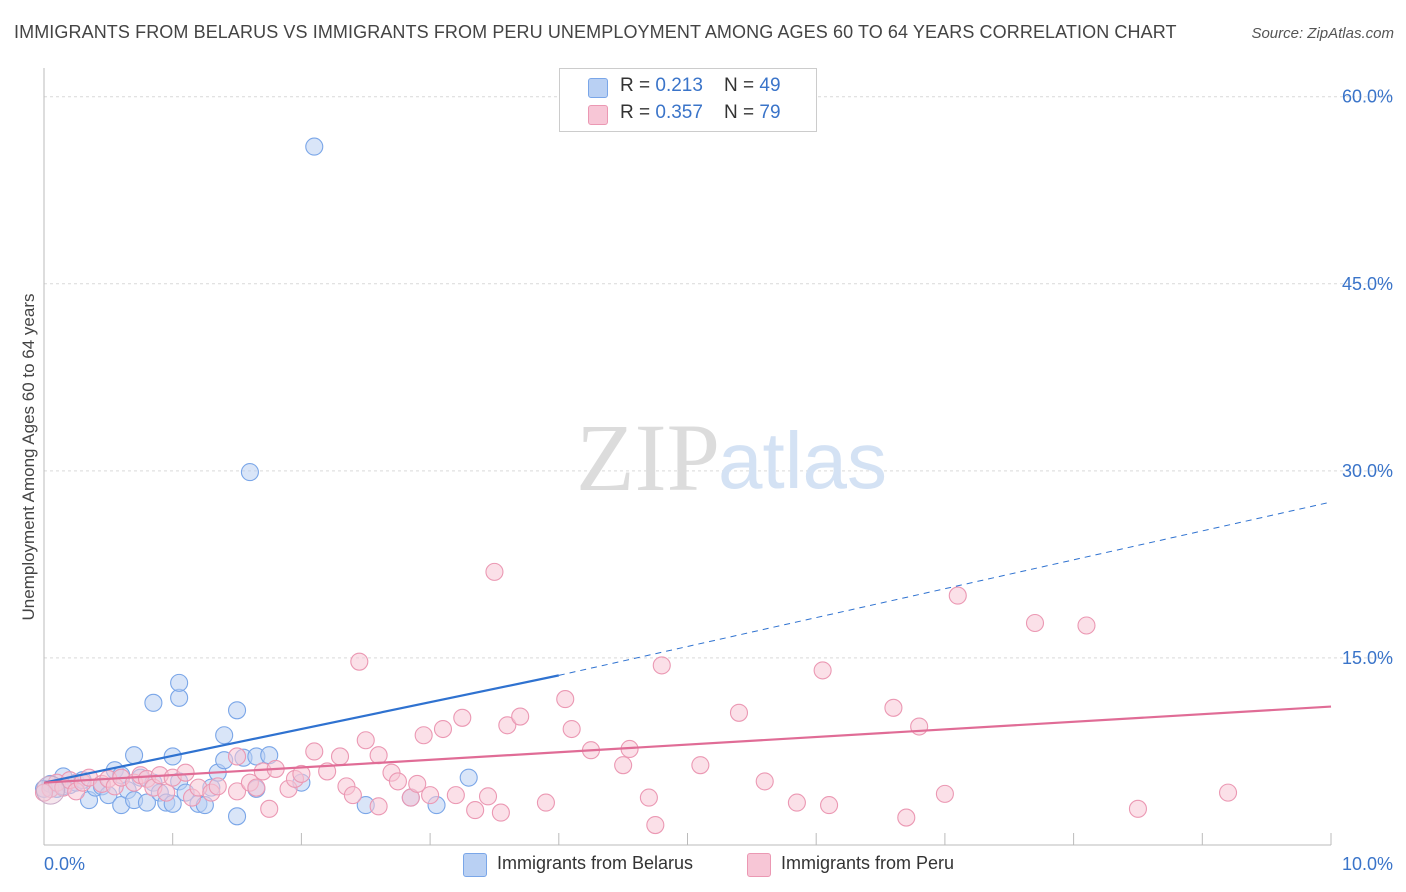 The height and width of the screenshot is (892, 1406). Describe the element at coordinates (301, 729) in the screenshot. I see `trend-line-belarus` at that location.